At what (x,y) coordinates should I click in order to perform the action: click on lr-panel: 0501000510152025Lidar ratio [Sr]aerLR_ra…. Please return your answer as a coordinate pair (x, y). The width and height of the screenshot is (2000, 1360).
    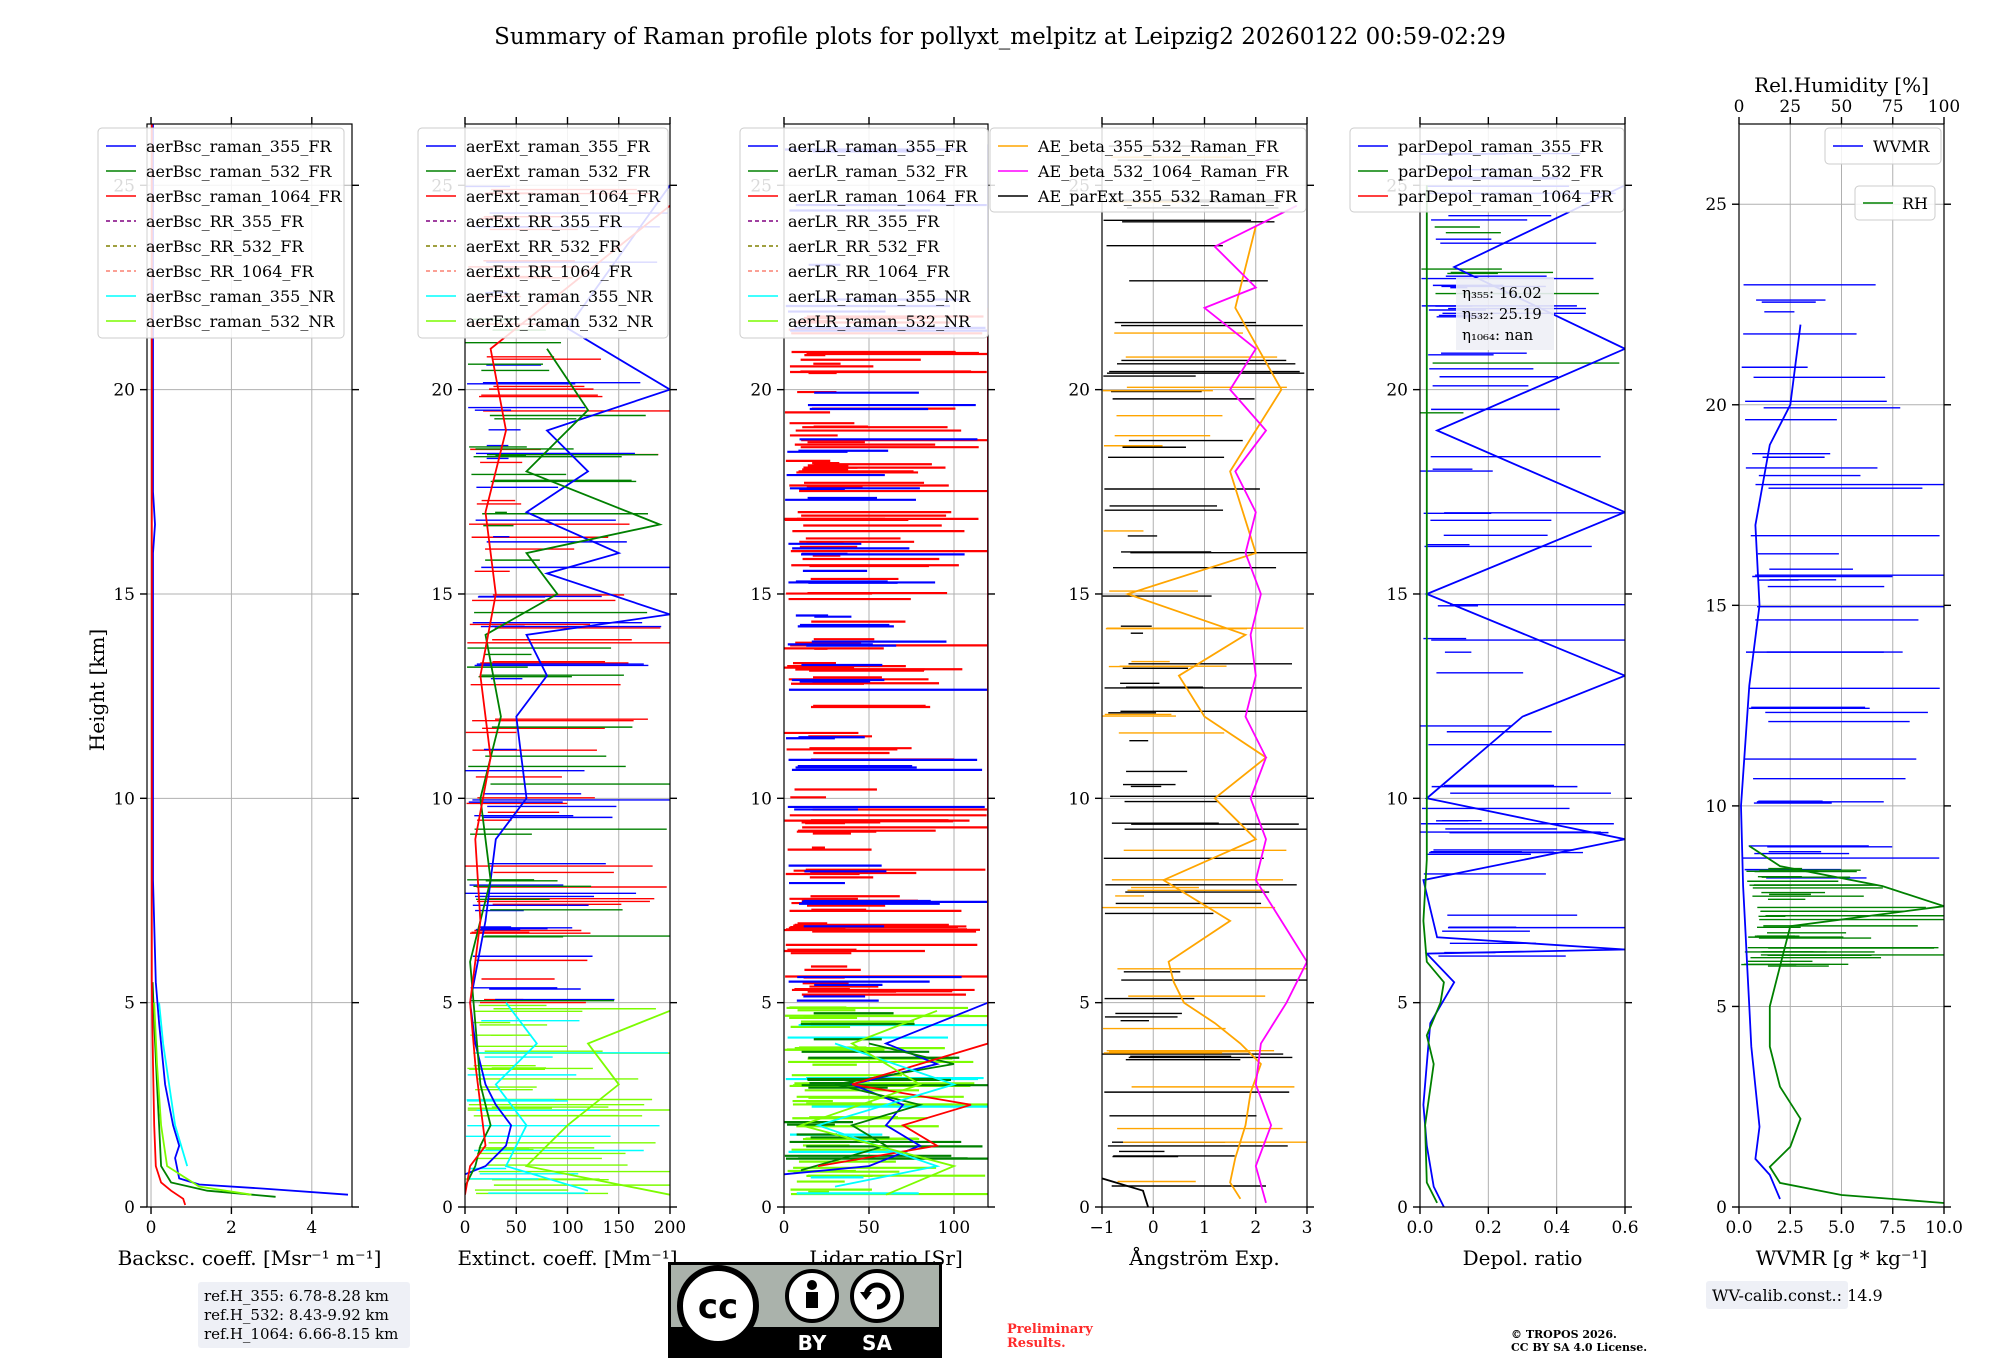
    Looking at the image, I should click on (867, 693).